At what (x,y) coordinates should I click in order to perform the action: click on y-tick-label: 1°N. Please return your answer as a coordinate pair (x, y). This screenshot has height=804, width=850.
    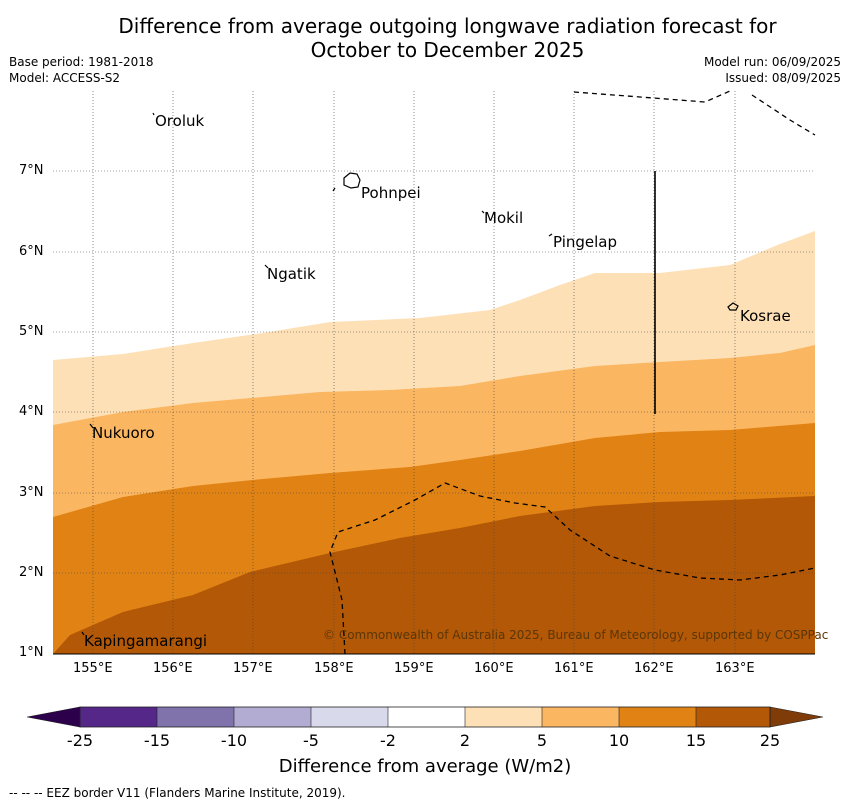
    Looking at the image, I should click on (31, 652).